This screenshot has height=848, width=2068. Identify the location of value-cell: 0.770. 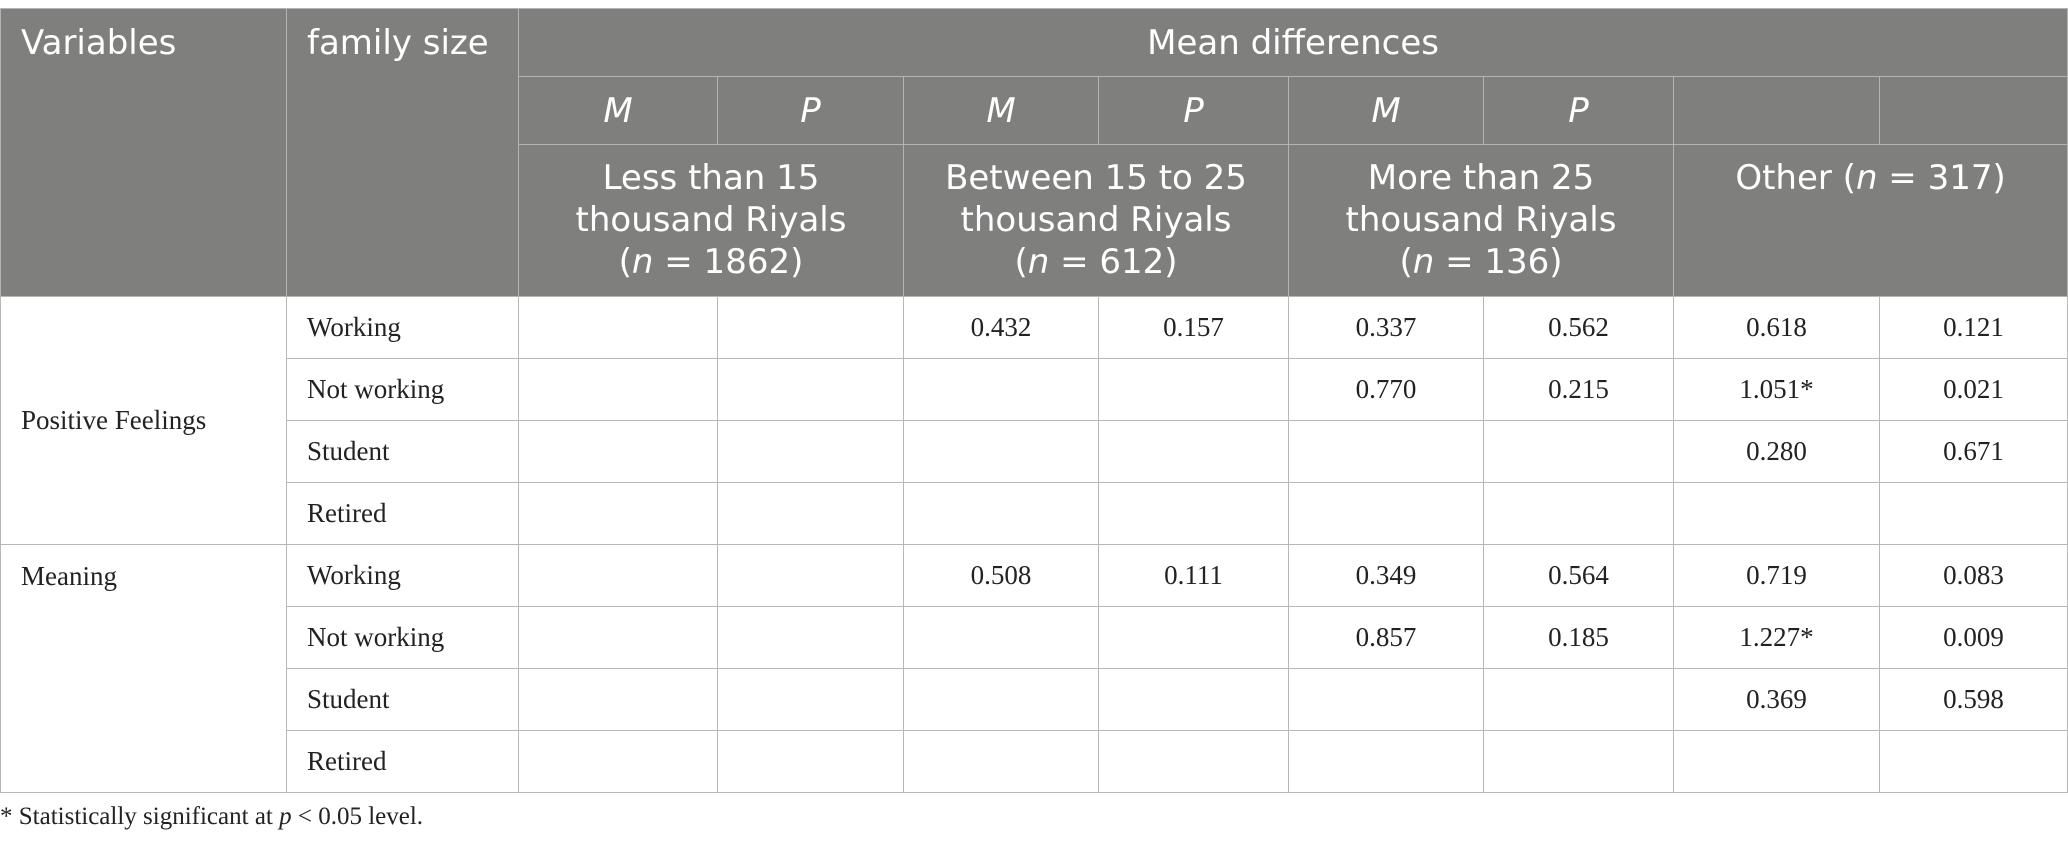
(1386, 389).